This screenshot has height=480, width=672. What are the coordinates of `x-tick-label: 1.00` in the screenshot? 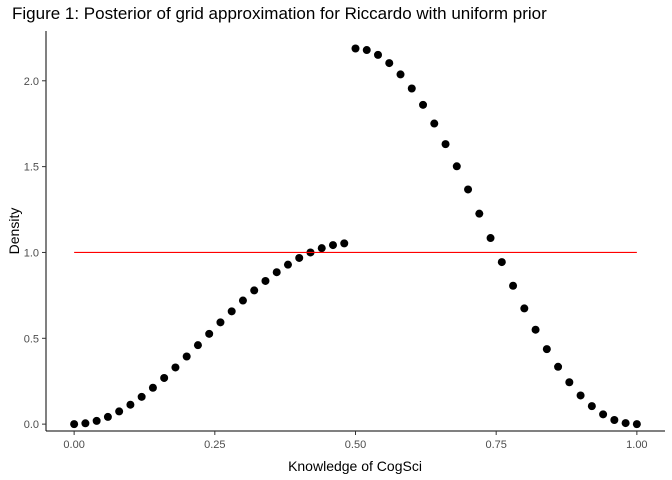 It's located at (636, 445).